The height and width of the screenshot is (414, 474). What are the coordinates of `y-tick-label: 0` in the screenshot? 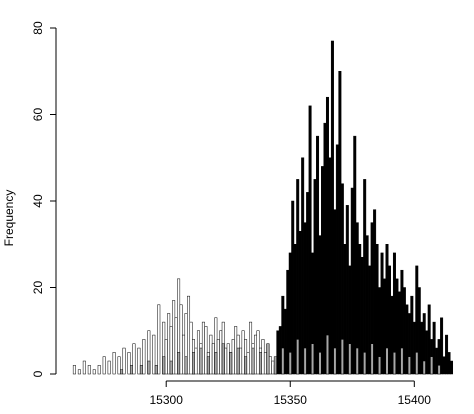 It's located at (38, 373).